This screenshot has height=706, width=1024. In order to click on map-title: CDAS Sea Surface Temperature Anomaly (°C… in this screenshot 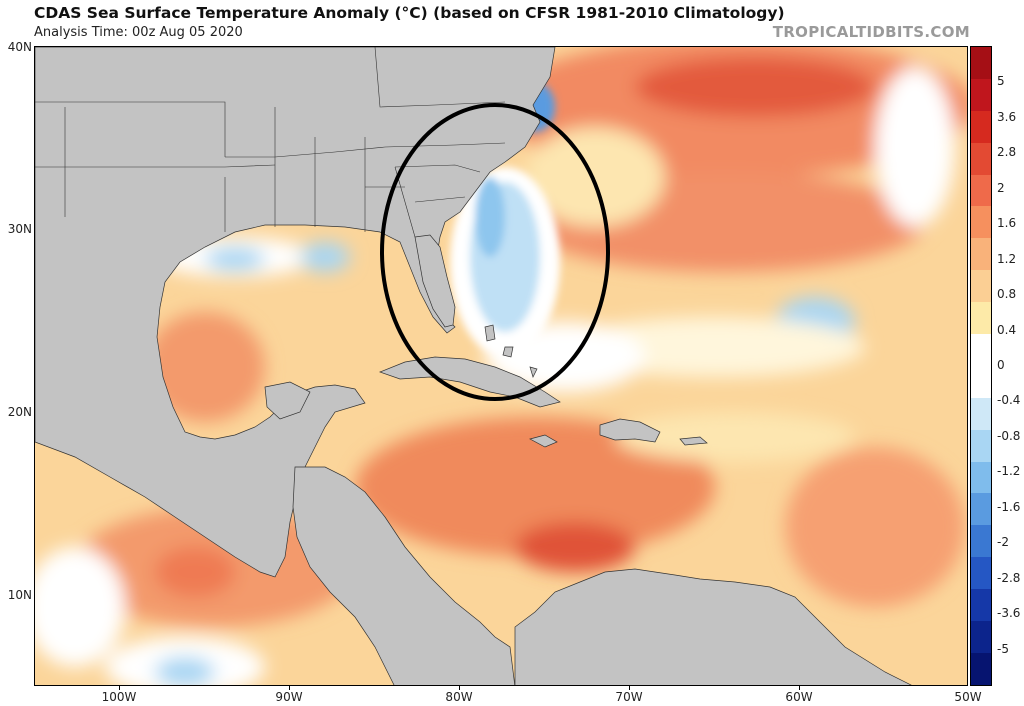, I will do `click(409, 13)`.